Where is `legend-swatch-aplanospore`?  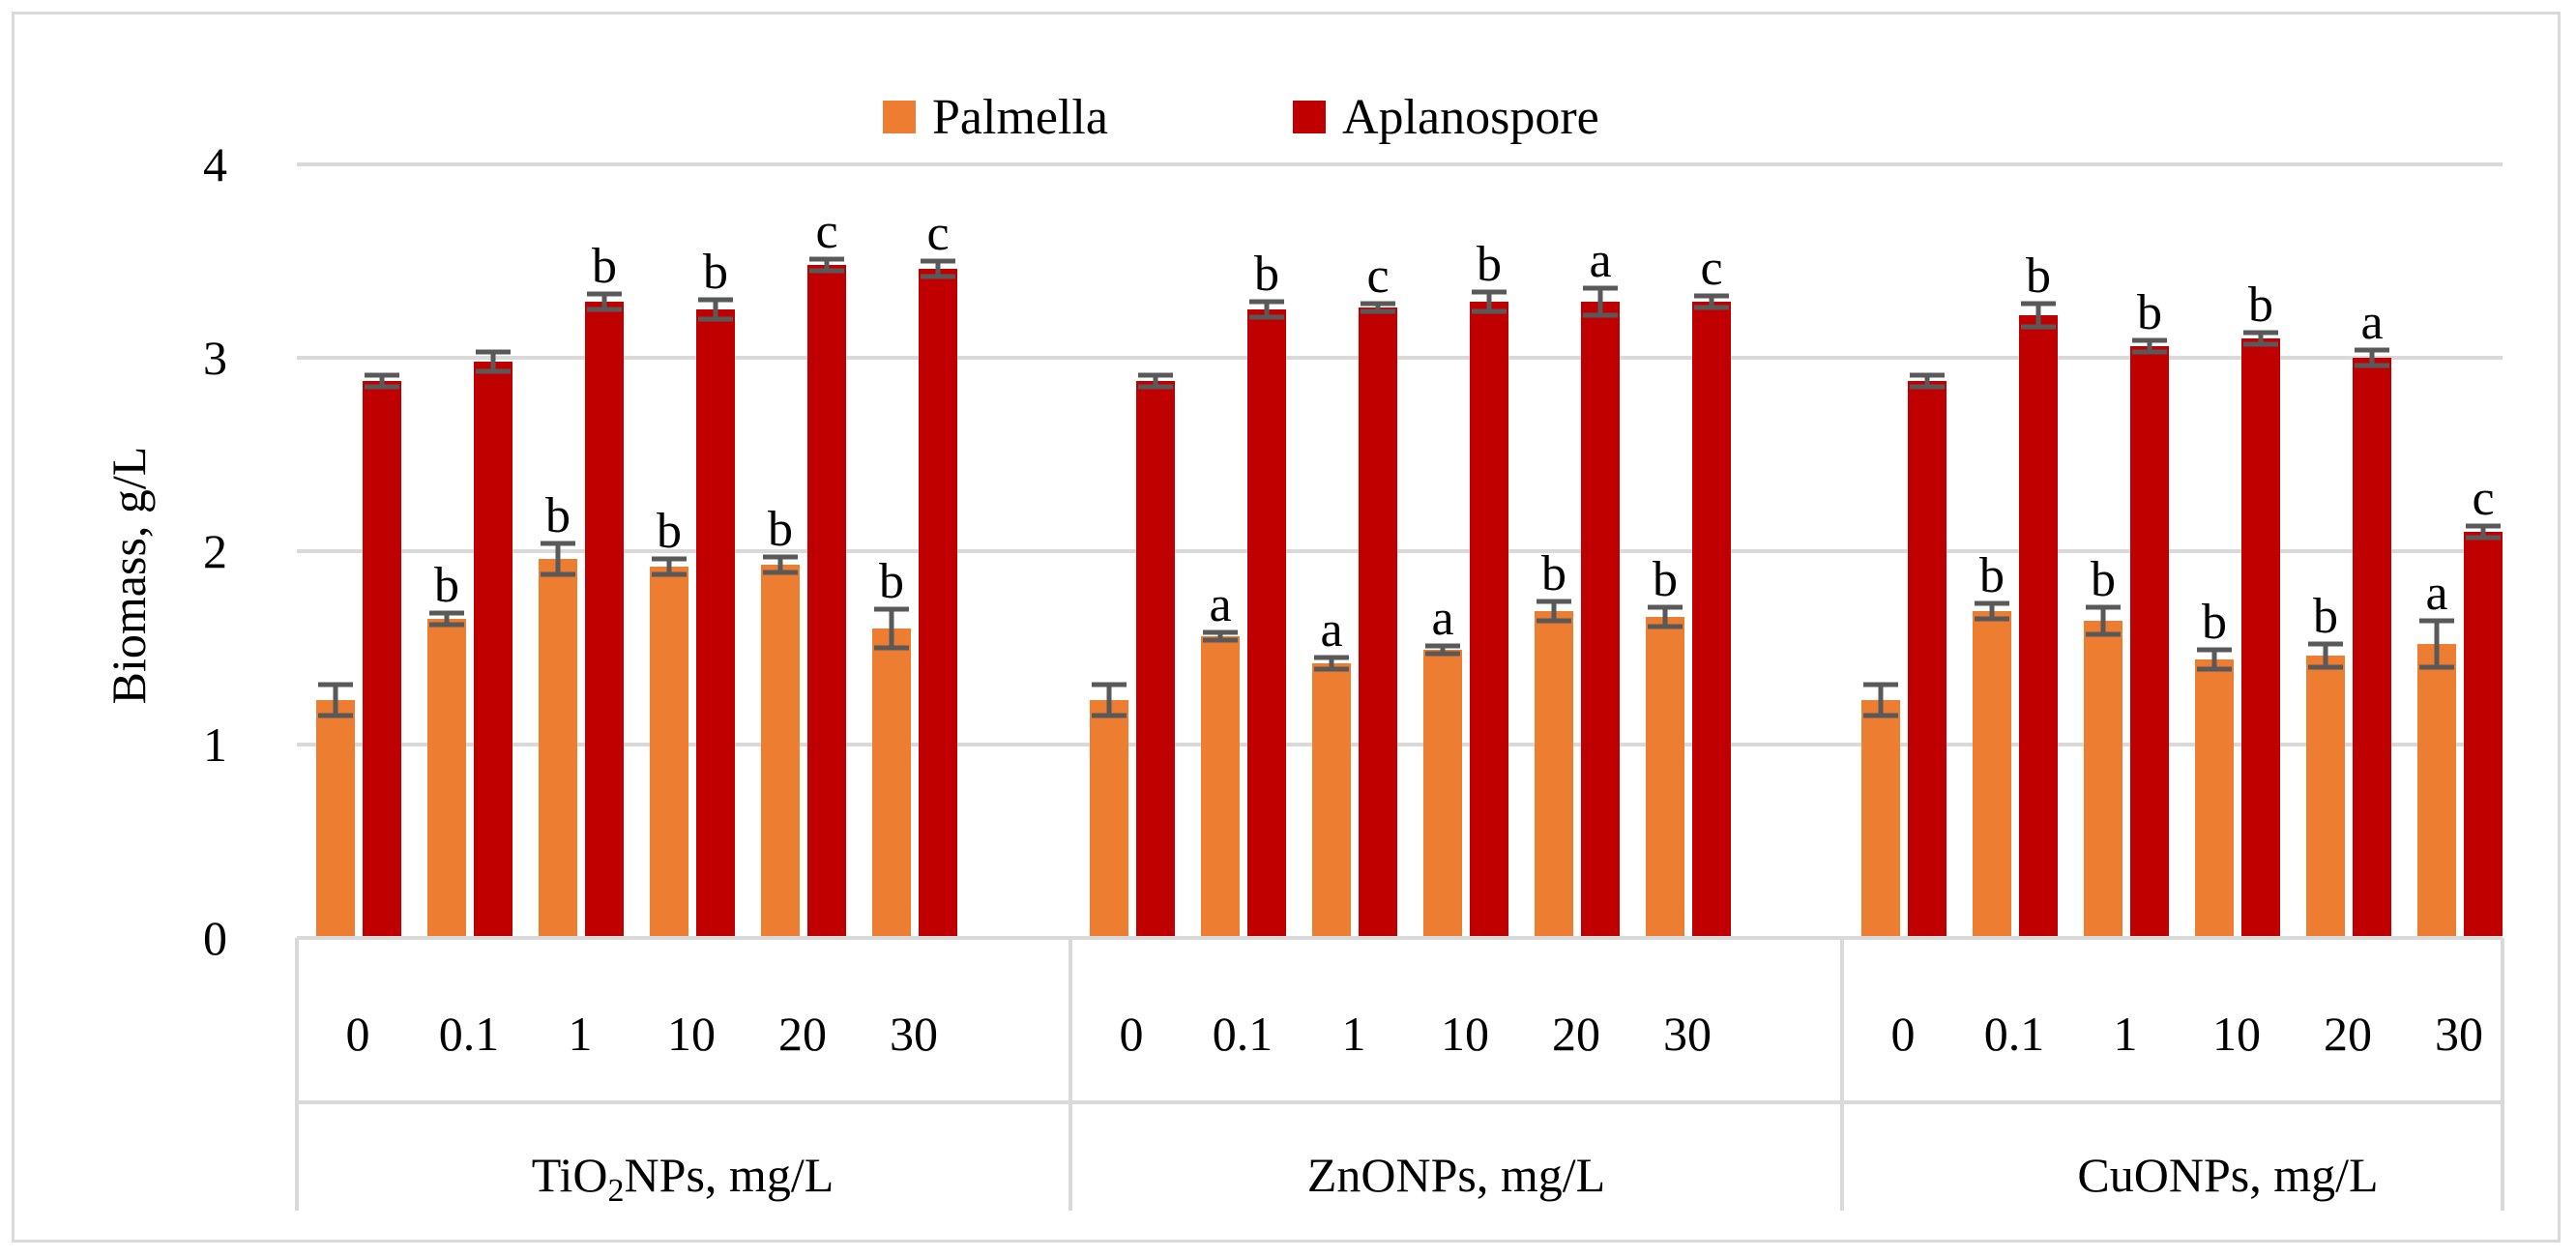
legend-swatch-aplanospore is located at coordinates (1309, 117).